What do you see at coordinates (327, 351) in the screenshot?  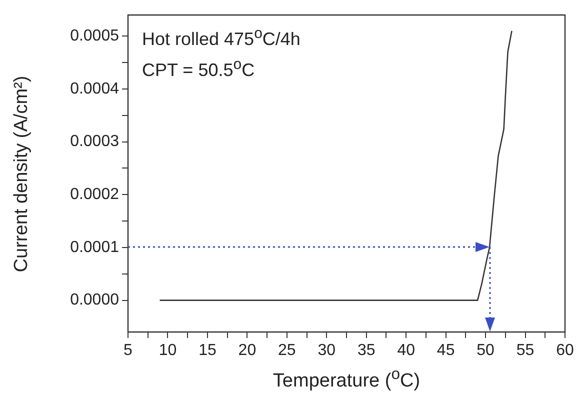 I see `x-tick-label: 30` at bounding box center [327, 351].